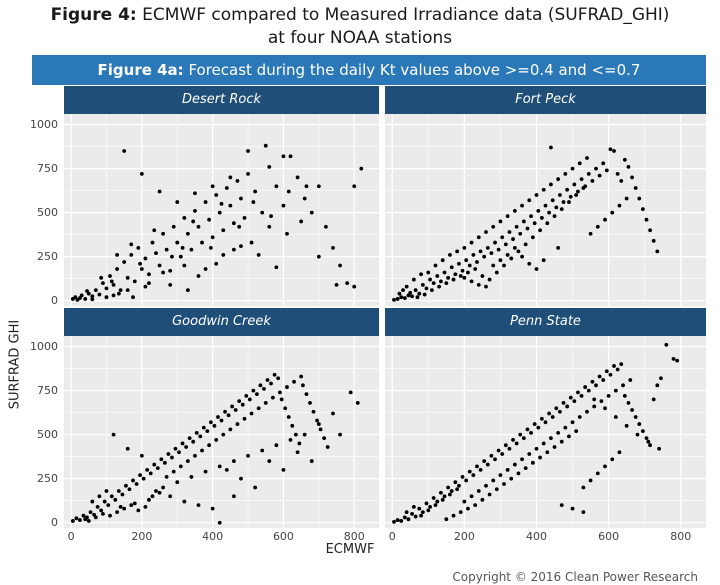 The height and width of the screenshot is (585, 720). What do you see at coordinates (54, 522) in the screenshot?
I see `y-tick-label: 0` at bounding box center [54, 522].